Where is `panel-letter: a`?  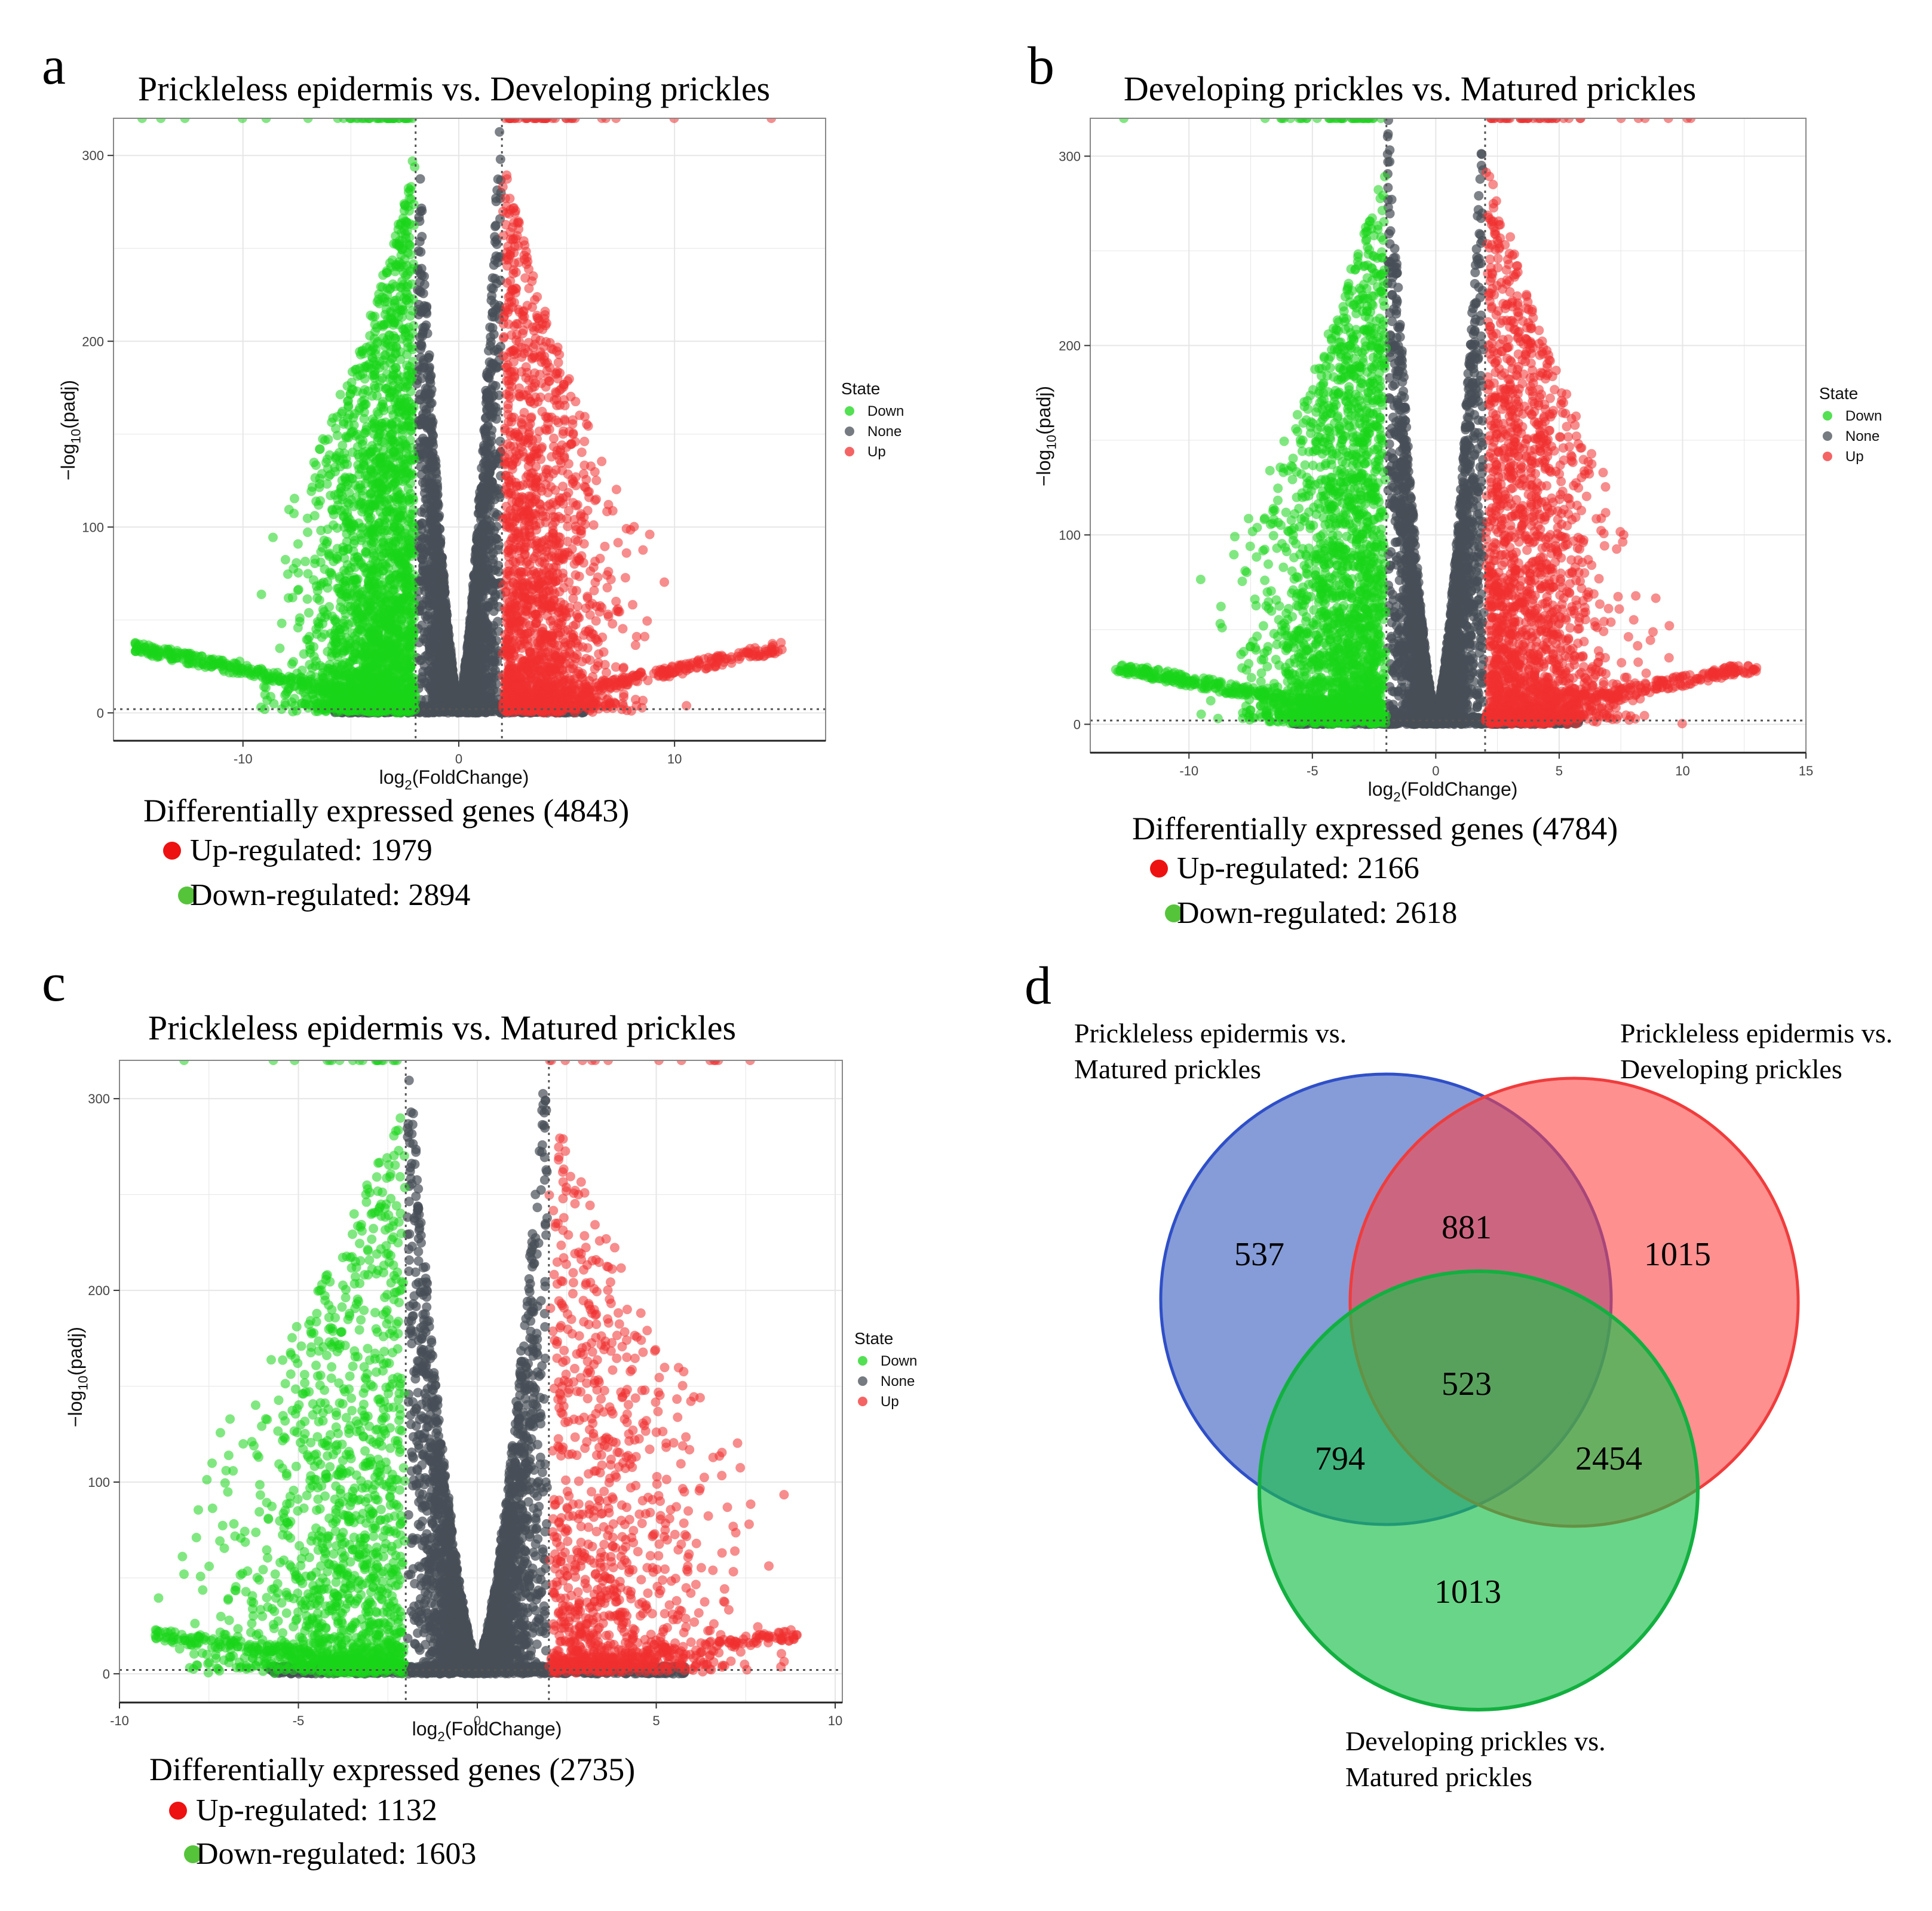 panel-letter: a is located at coordinates (54, 66).